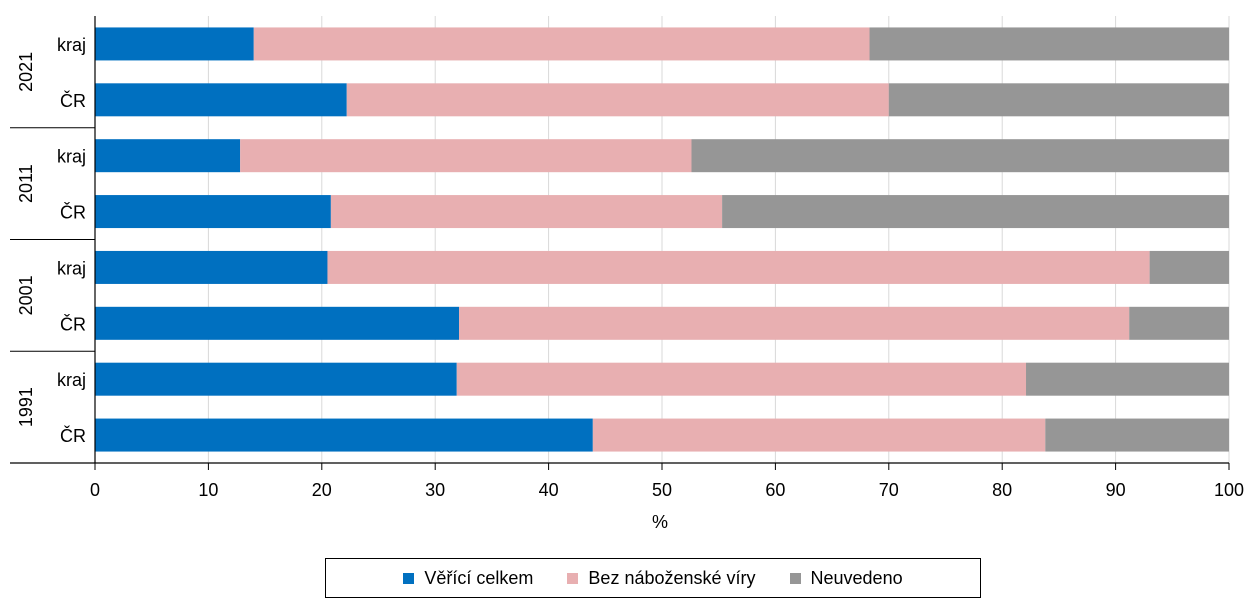 The image size is (1247, 599). Describe the element at coordinates (889, 490) in the screenshot. I see `x-tick-label: 70` at that location.